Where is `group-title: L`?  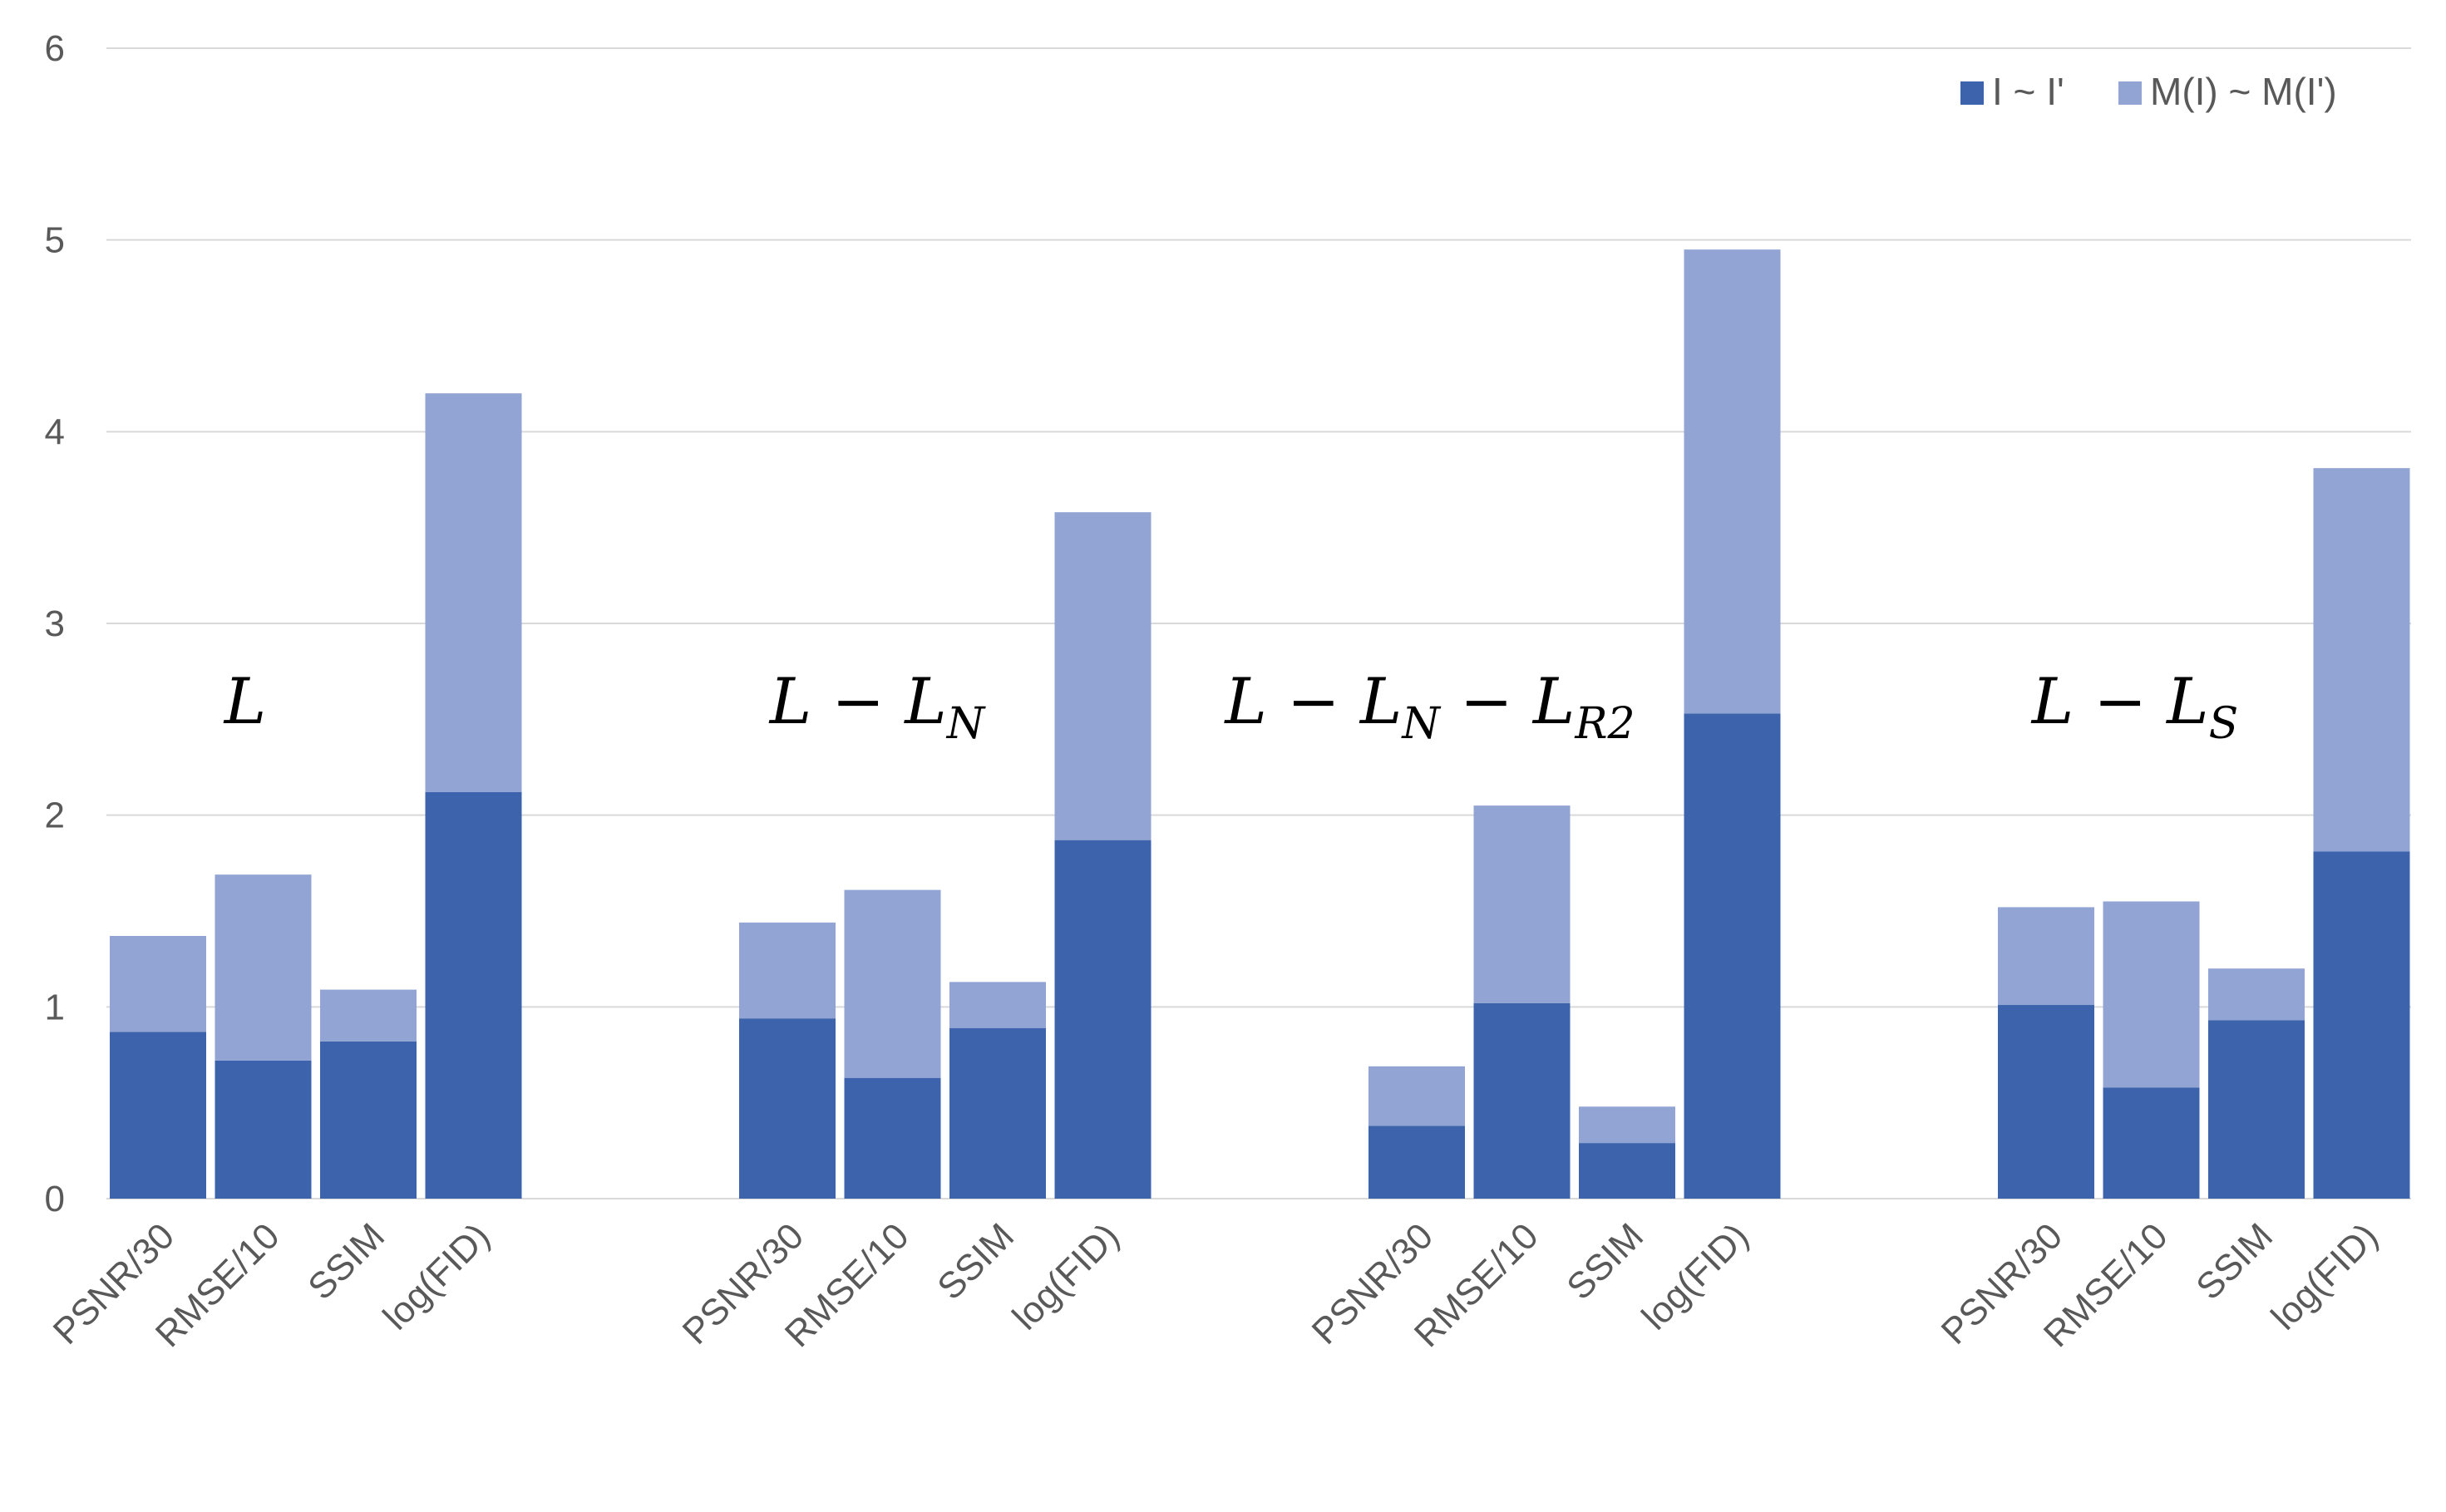
group-title: L is located at coordinates (245, 701).